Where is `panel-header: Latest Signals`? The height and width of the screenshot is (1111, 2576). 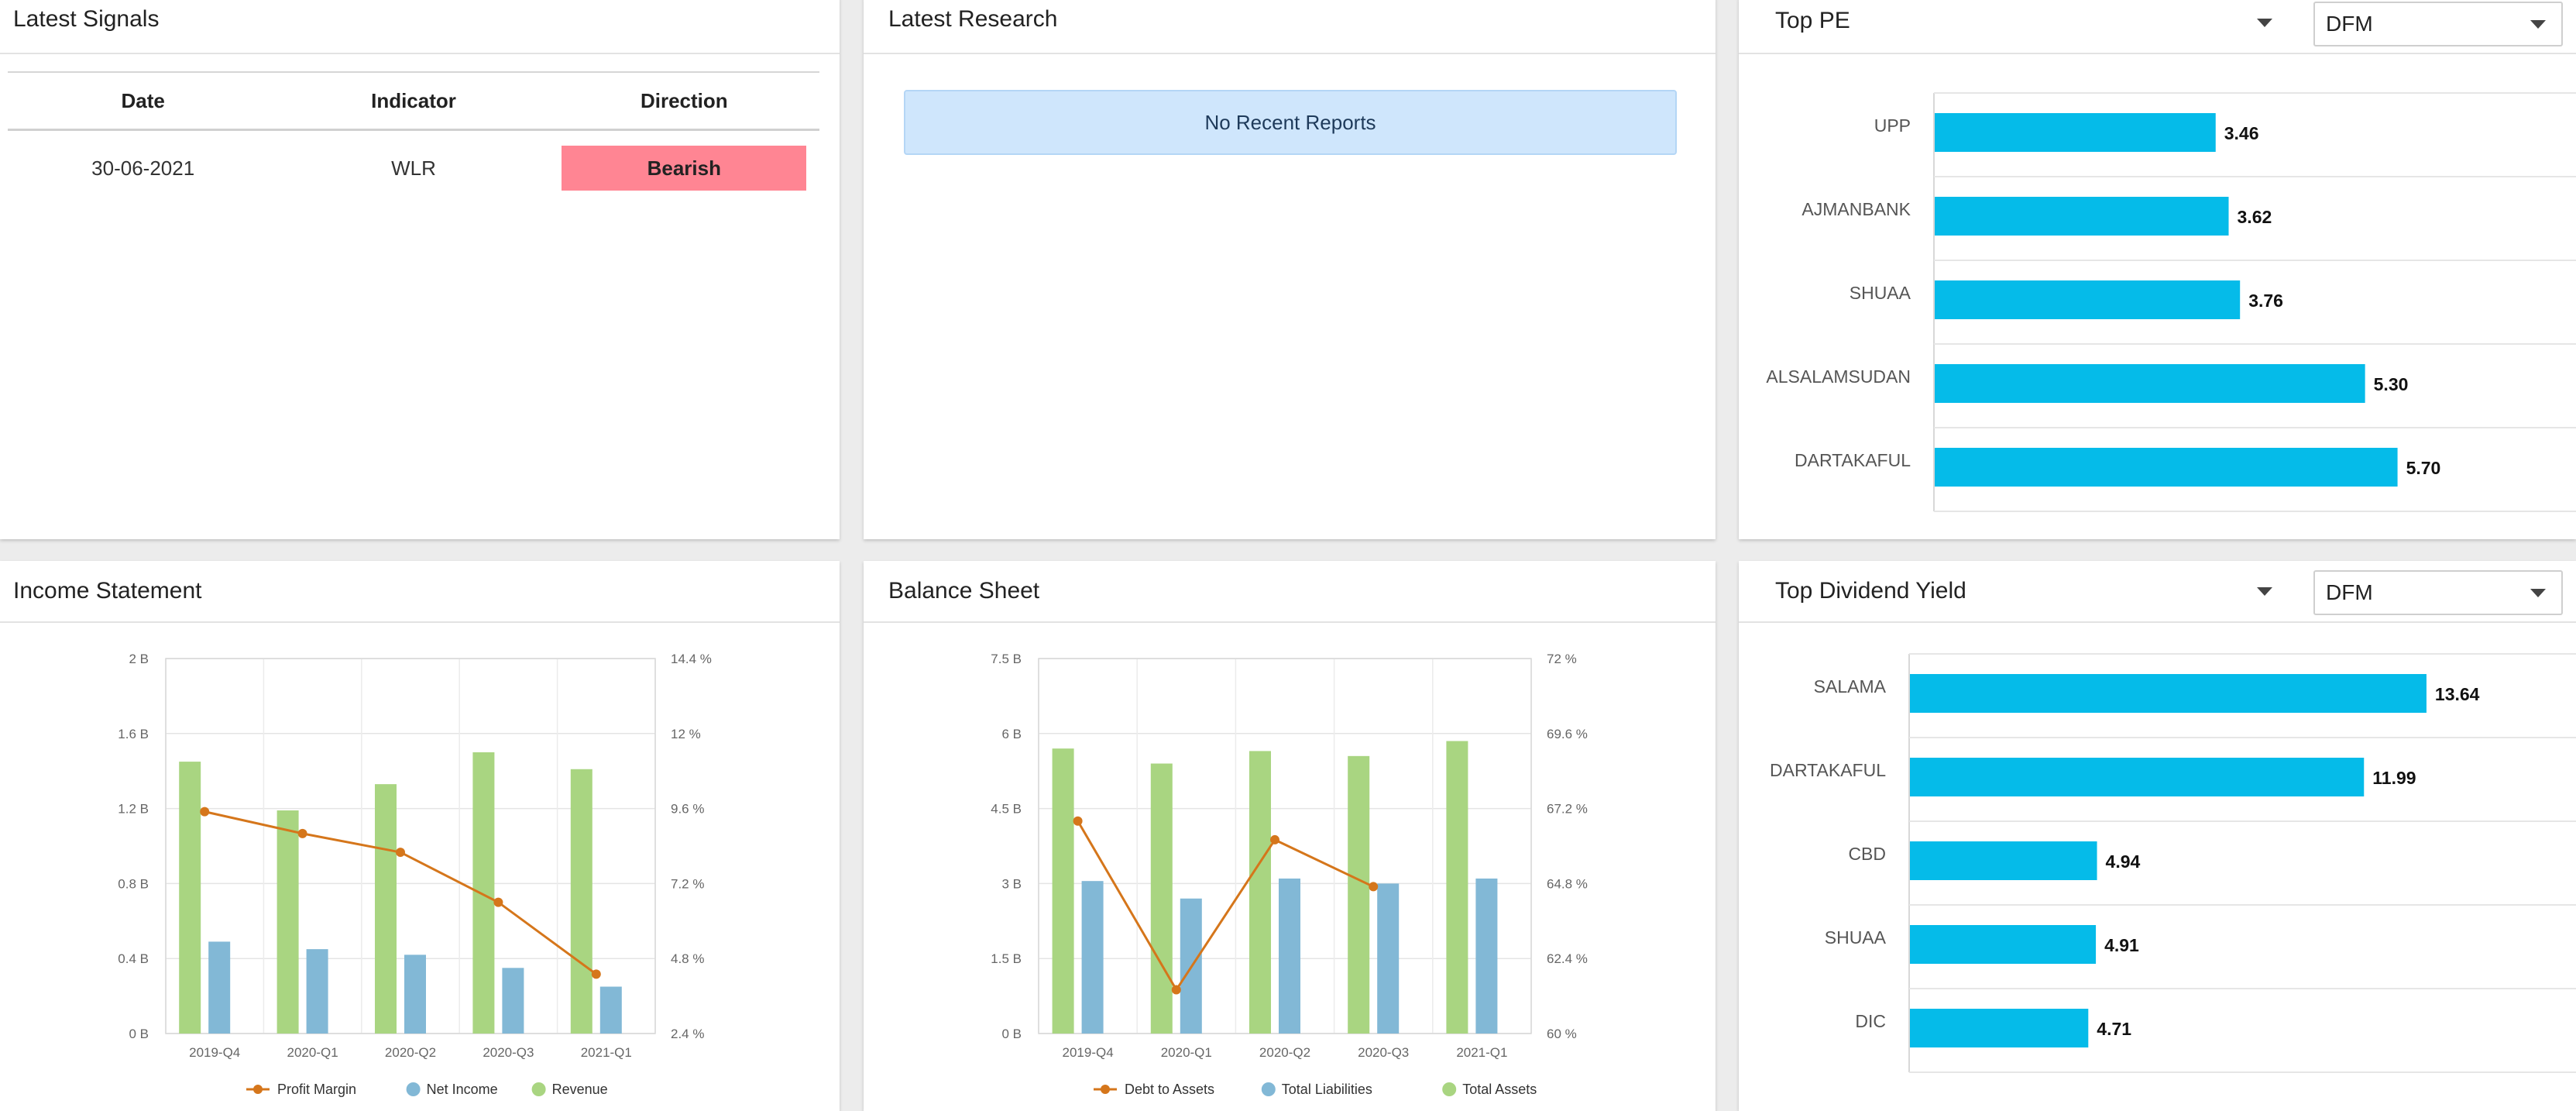
panel-header: Latest Signals is located at coordinates (420, 27).